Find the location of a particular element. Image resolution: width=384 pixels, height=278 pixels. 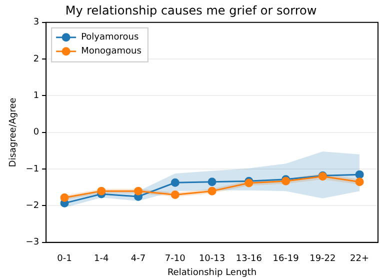

x-axis-title: Relationship Length is located at coordinates (212, 273).